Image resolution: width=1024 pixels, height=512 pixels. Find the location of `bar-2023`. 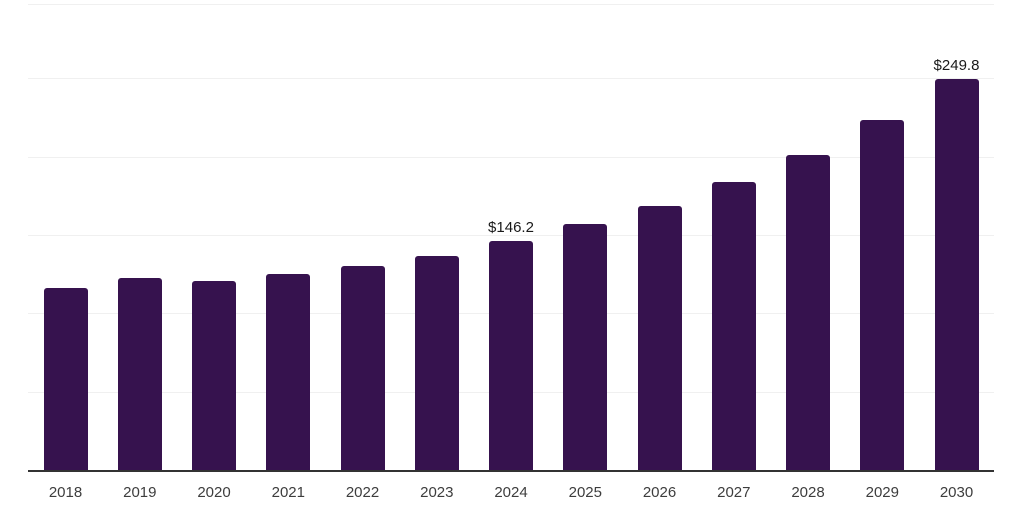

bar-2023 is located at coordinates (436, 363).